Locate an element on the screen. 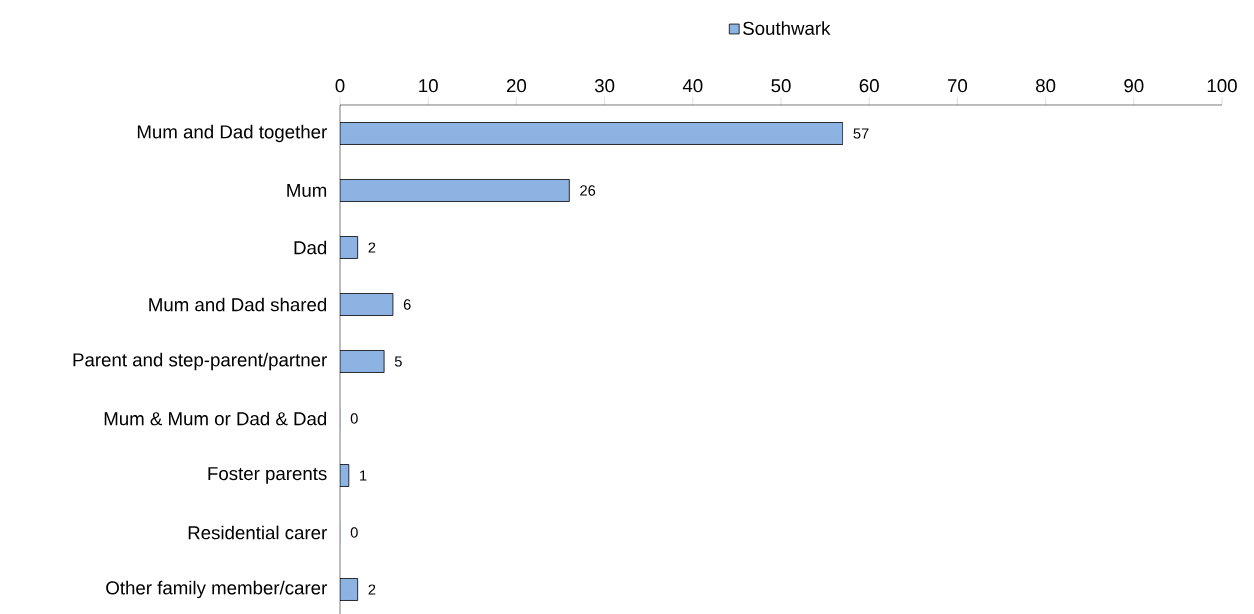 The width and height of the screenshot is (1254, 614). x-tick-label: 90 is located at coordinates (1134, 86).